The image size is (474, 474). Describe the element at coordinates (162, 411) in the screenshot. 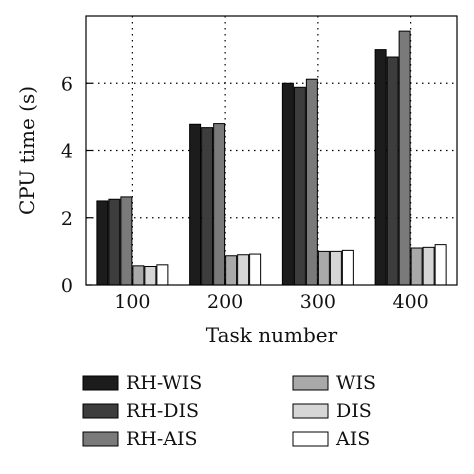

I see `legend-label: RH-DIS` at that location.